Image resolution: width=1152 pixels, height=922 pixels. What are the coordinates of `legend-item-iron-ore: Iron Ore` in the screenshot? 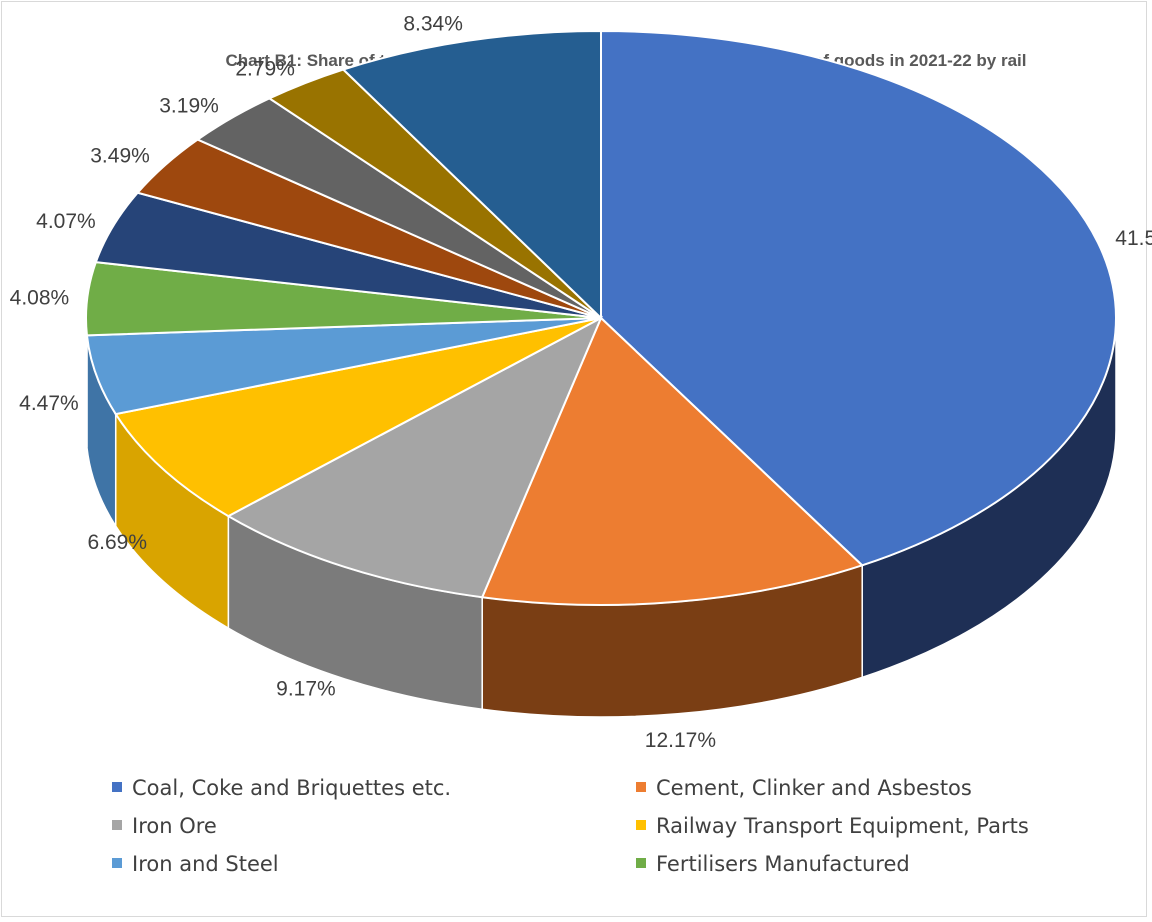 It's located at (164, 826).